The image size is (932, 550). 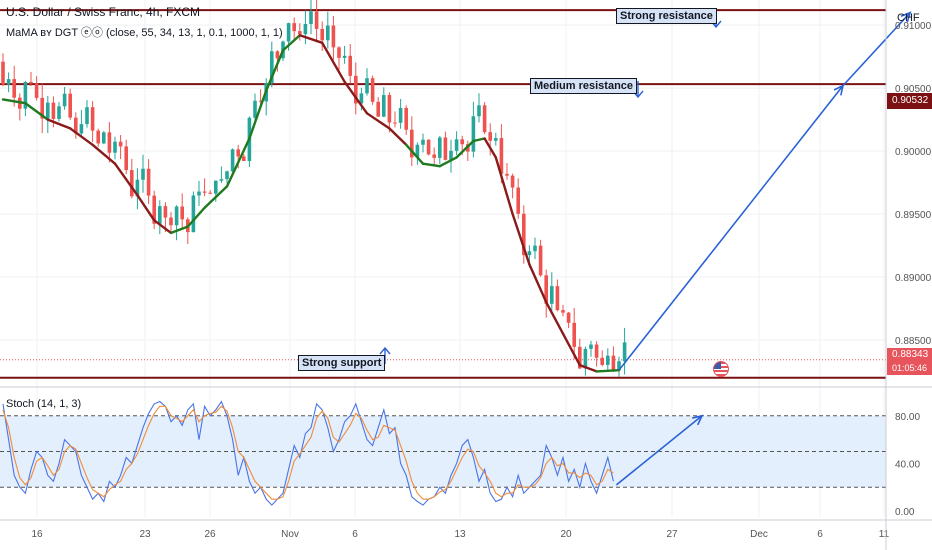 What do you see at coordinates (907, 417) in the screenshot?
I see `stoch-tick-label: 80.00` at bounding box center [907, 417].